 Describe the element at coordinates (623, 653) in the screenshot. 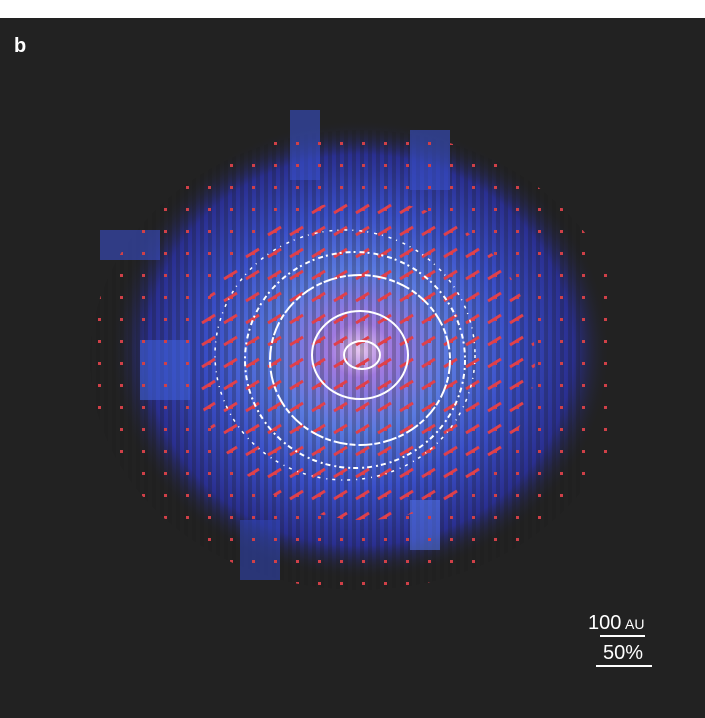

I see `polarization-label: 50%` at that location.